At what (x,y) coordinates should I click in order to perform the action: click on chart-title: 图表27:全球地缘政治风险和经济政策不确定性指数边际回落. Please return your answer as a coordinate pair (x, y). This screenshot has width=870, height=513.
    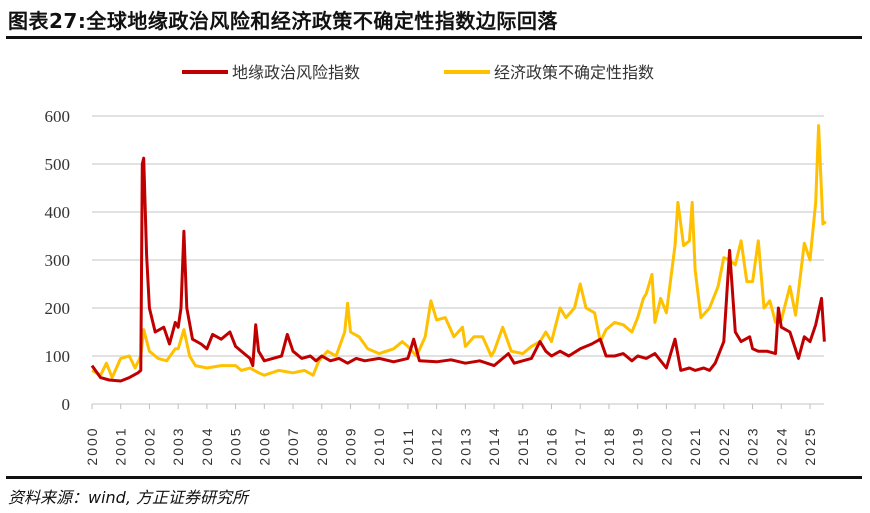
    Looking at the image, I should click on (283, 21).